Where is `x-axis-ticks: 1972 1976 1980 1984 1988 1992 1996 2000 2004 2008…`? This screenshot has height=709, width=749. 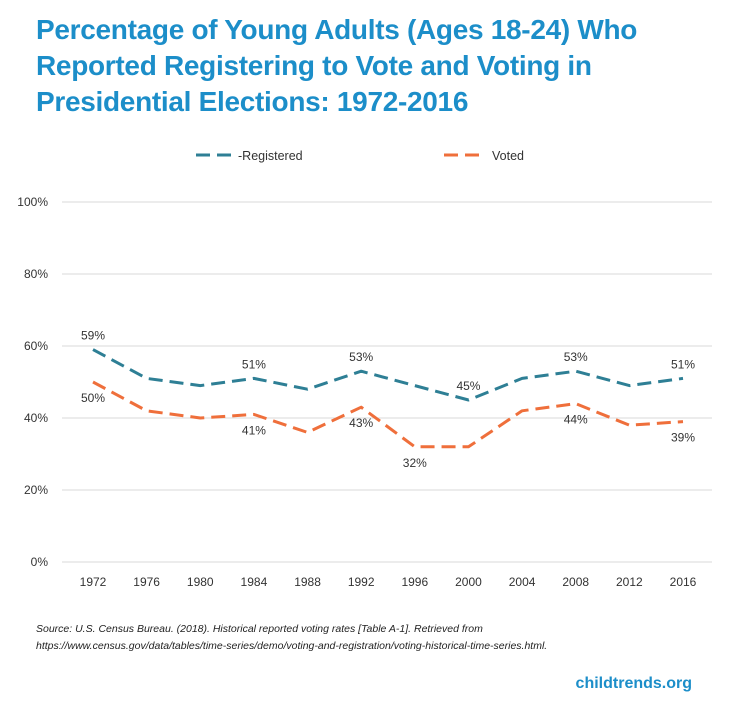 x-axis-ticks: 1972 1976 1980 1984 1988 1992 1996 2000 2004 2008… is located at coordinates (388, 582).